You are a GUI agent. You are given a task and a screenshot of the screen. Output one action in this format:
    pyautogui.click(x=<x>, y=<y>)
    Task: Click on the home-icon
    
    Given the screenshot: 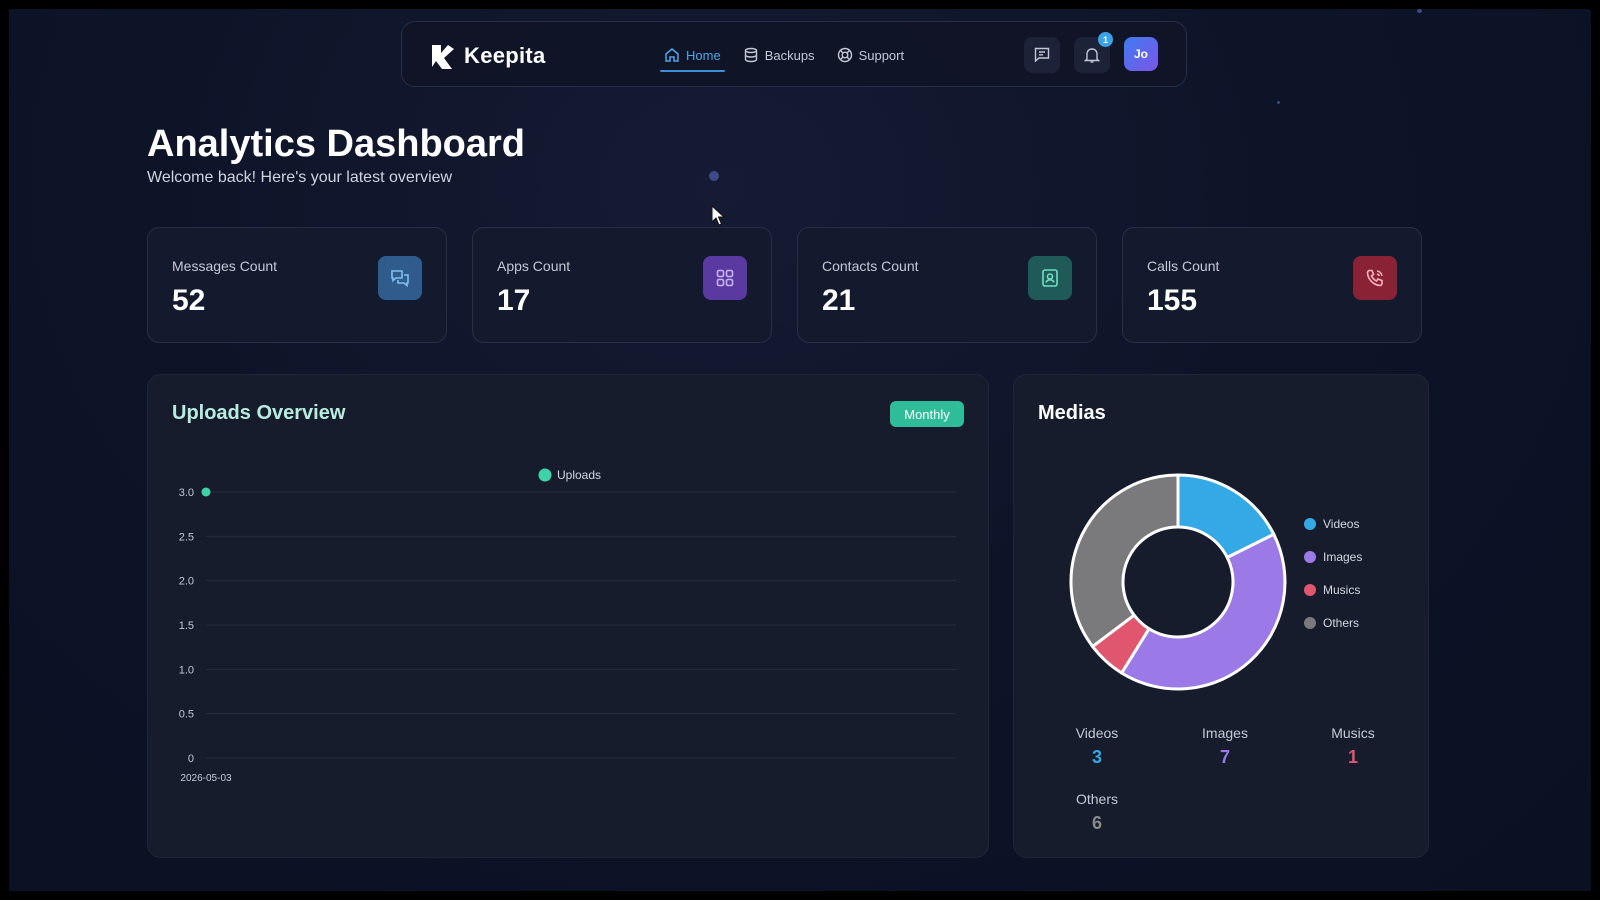 What is the action you would take?
    pyautogui.click(x=672, y=55)
    